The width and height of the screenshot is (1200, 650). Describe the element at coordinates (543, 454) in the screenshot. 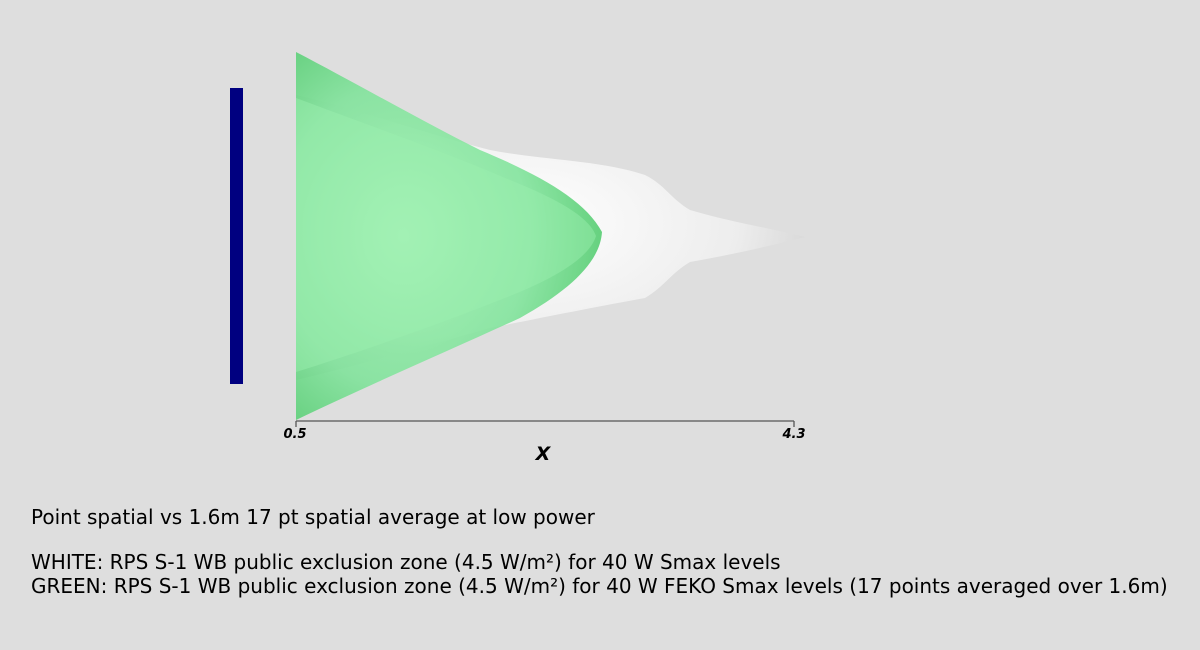

I see `x-axis-title: X` at that location.